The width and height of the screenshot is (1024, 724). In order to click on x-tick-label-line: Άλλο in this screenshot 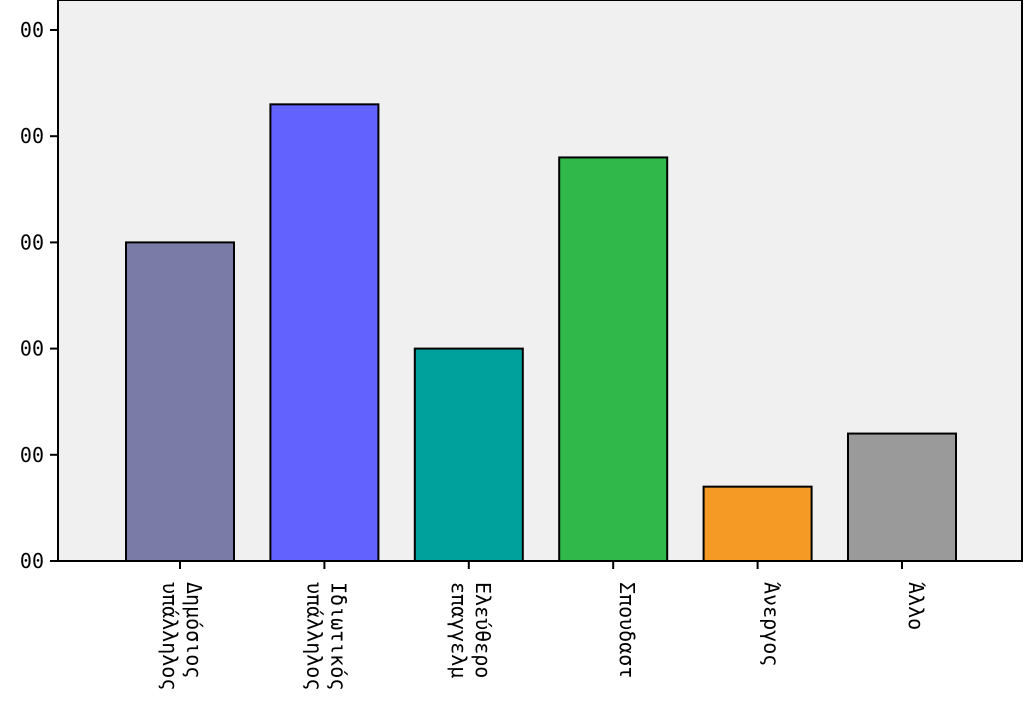, I will do `click(916, 606)`.